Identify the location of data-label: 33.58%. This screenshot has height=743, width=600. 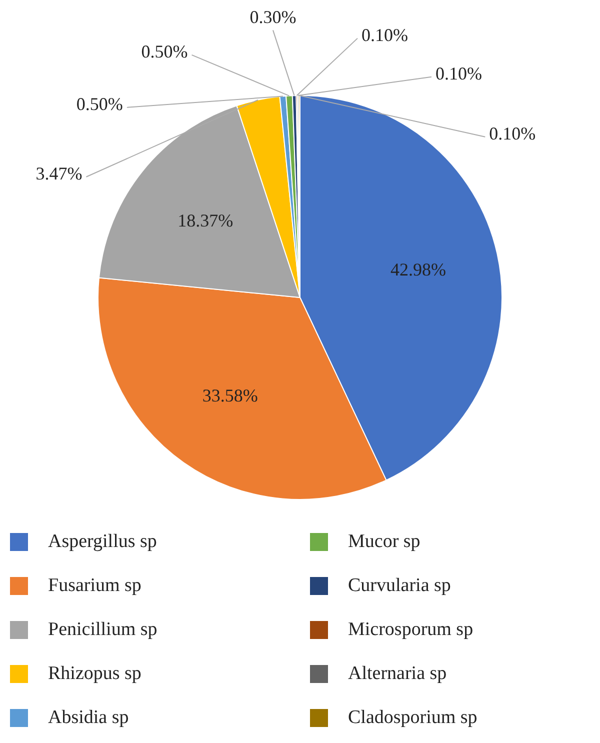
(230, 395).